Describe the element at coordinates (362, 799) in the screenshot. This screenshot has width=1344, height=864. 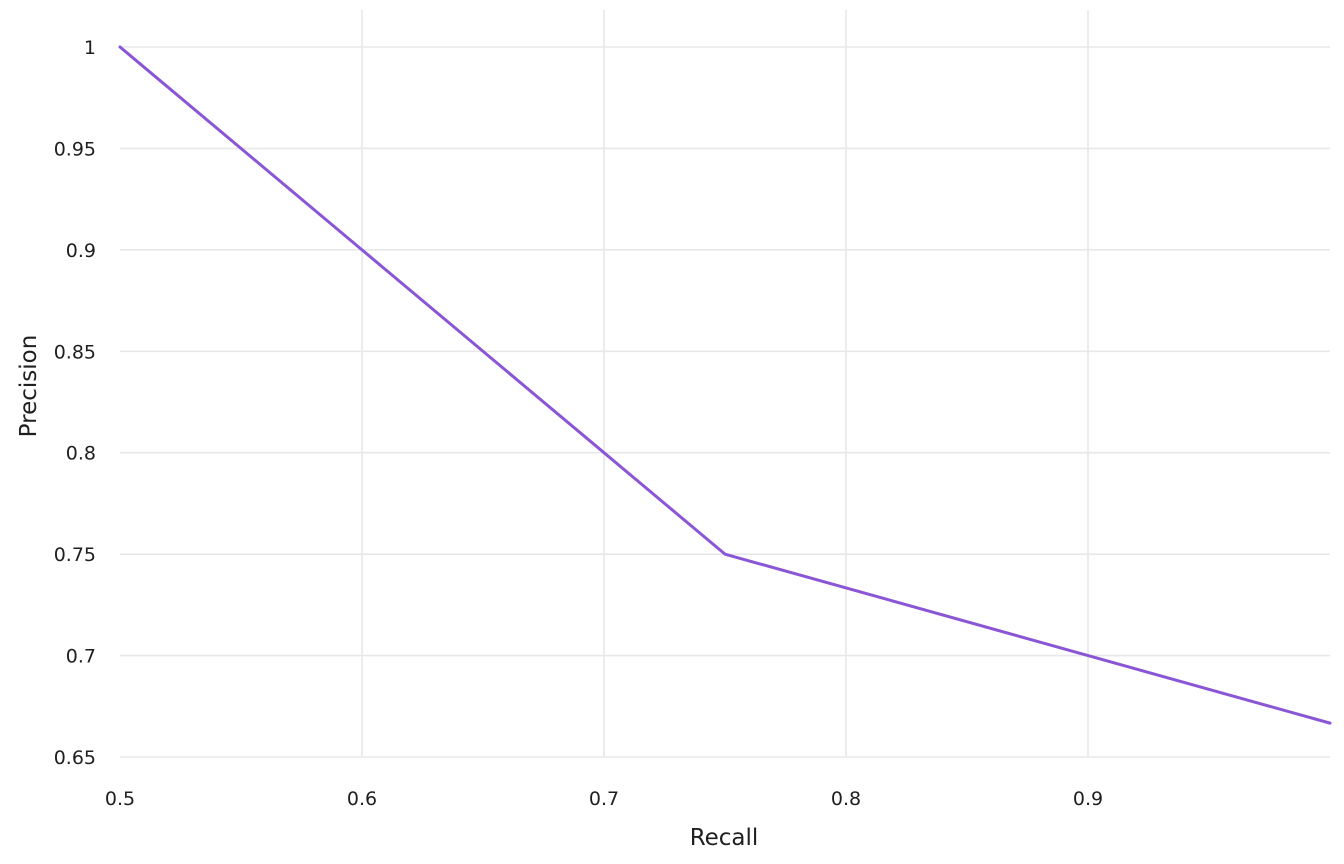
I see `x-tick-label: 0.6` at that location.